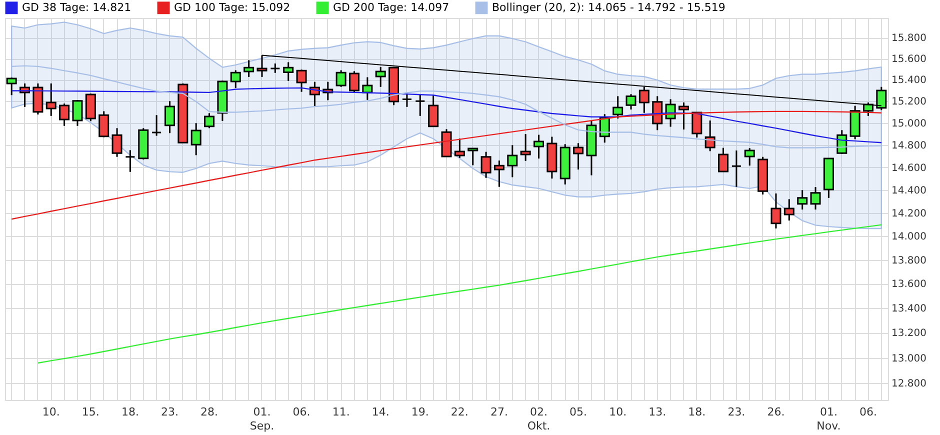  What do you see at coordinates (77, 7) in the screenshot?
I see `legend-label: GD 38 Tage: 14.821` at bounding box center [77, 7].